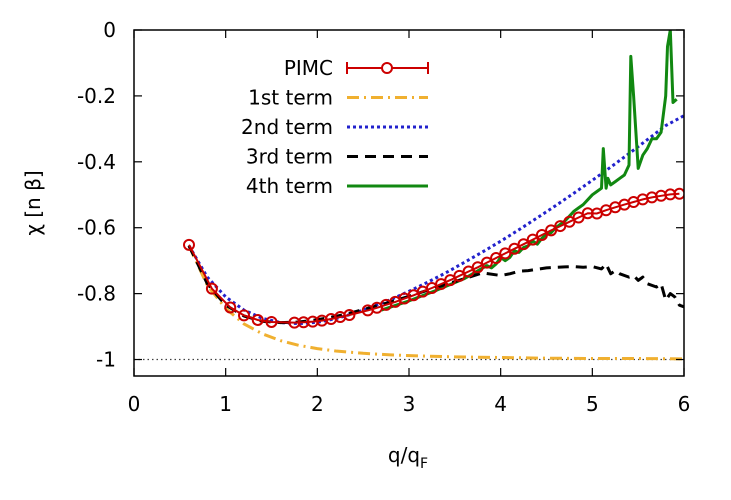  What do you see at coordinates (408, 457) in the screenshot?
I see `x-axis-title: q/qF` at bounding box center [408, 457].